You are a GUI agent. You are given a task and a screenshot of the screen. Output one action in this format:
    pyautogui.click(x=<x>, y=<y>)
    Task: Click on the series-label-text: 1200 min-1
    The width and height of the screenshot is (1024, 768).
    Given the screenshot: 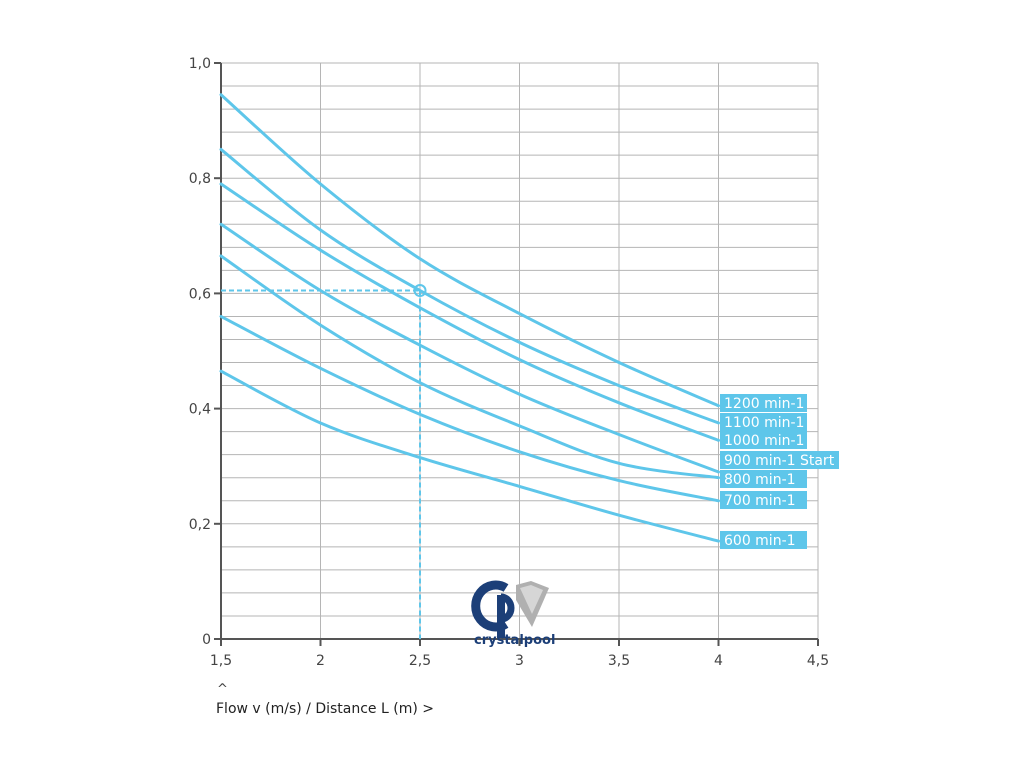 What is the action you would take?
    pyautogui.click(x=764, y=404)
    